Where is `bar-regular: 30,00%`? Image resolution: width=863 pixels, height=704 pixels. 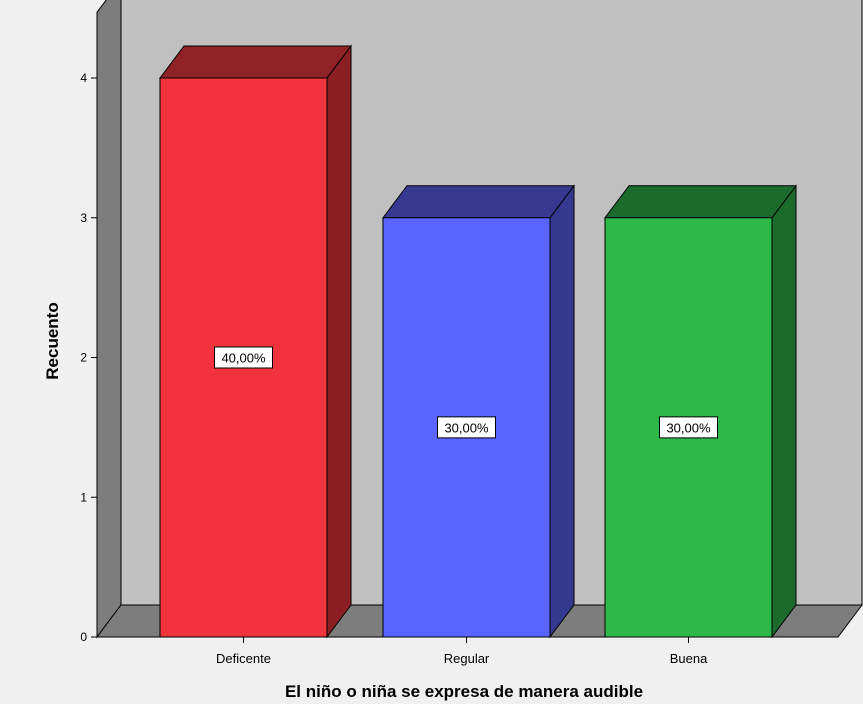 bar-regular: 30,00% is located at coordinates (478, 411).